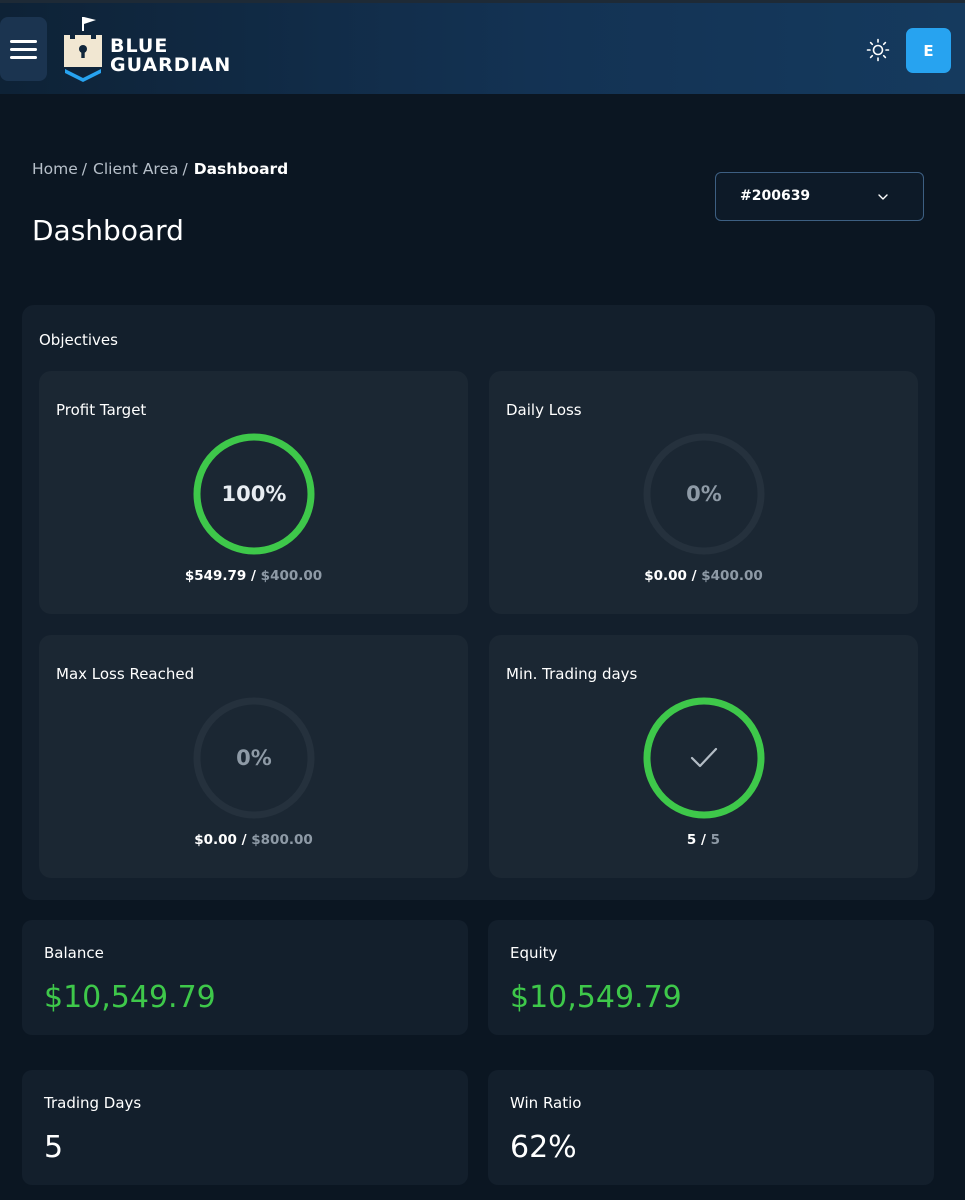 This screenshot has height=1200, width=965. What do you see at coordinates (245, 977) in the screenshot?
I see `balance-card: Balance $10,549.79` at bounding box center [245, 977].